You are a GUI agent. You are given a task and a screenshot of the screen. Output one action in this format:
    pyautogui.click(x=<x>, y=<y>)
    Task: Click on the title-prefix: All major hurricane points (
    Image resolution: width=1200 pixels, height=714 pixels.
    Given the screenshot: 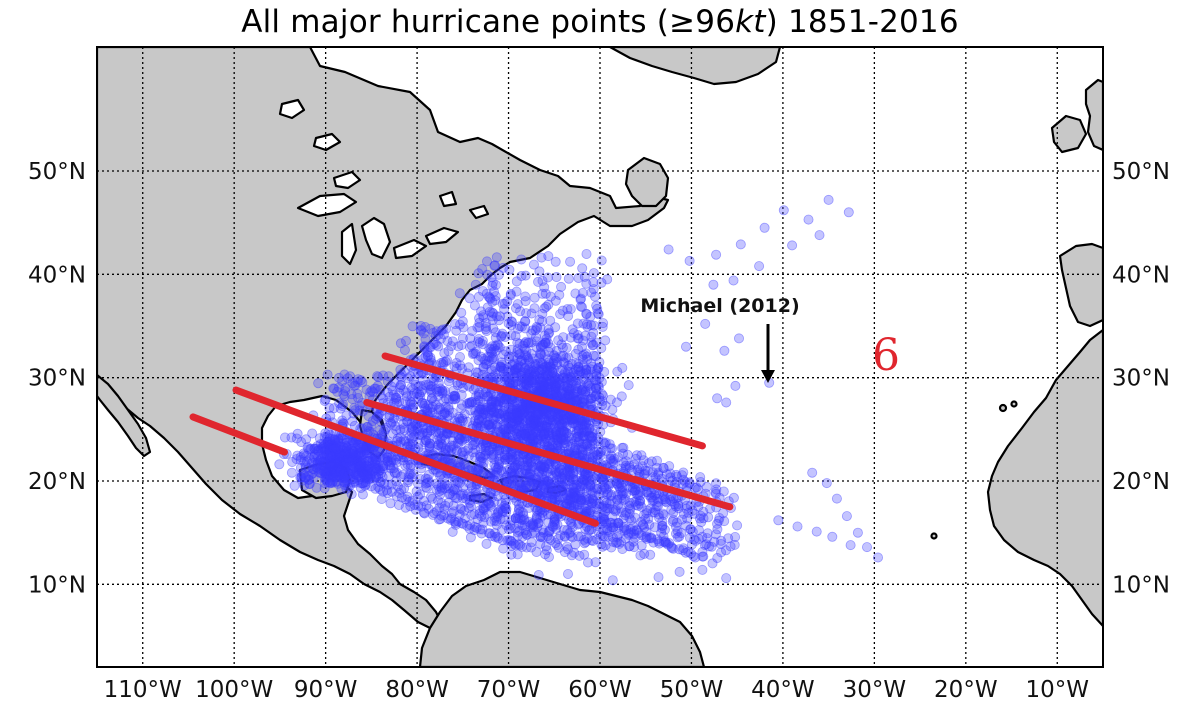 What is the action you would take?
    pyautogui.click(x=455, y=22)
    